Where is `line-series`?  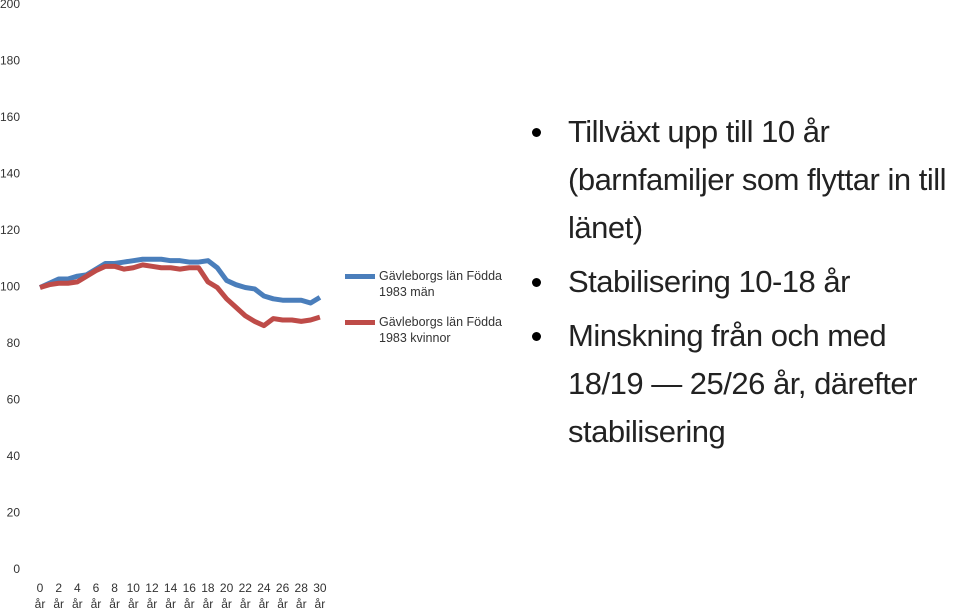 line-series is located at coordinates (180, 295).